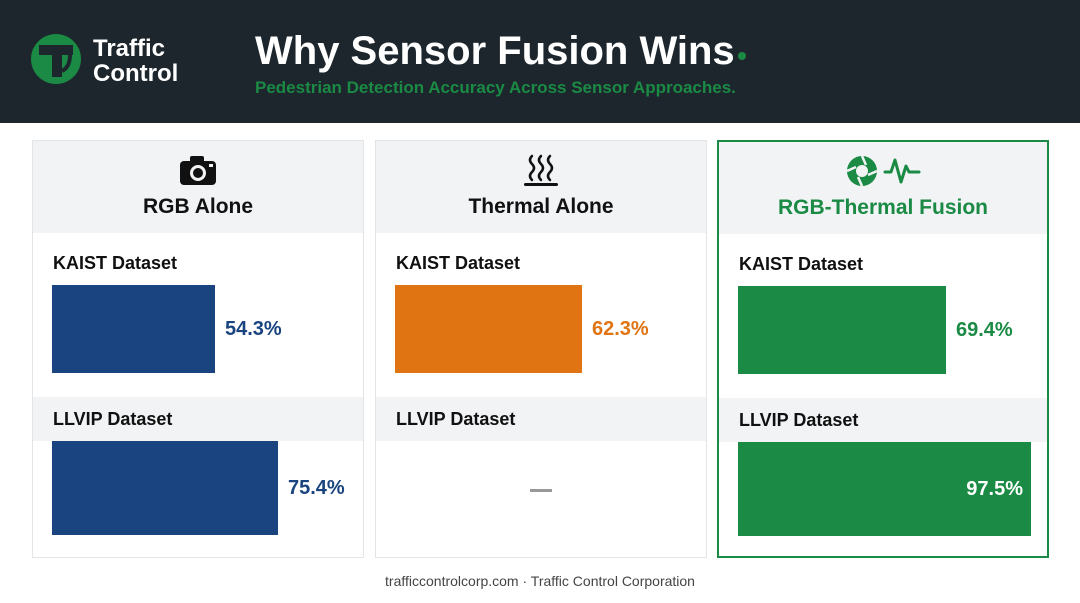  What do you see at coordinates (541, 490) in the screenshot?
I see `no-data-dash` at bounding box center [541, 490].